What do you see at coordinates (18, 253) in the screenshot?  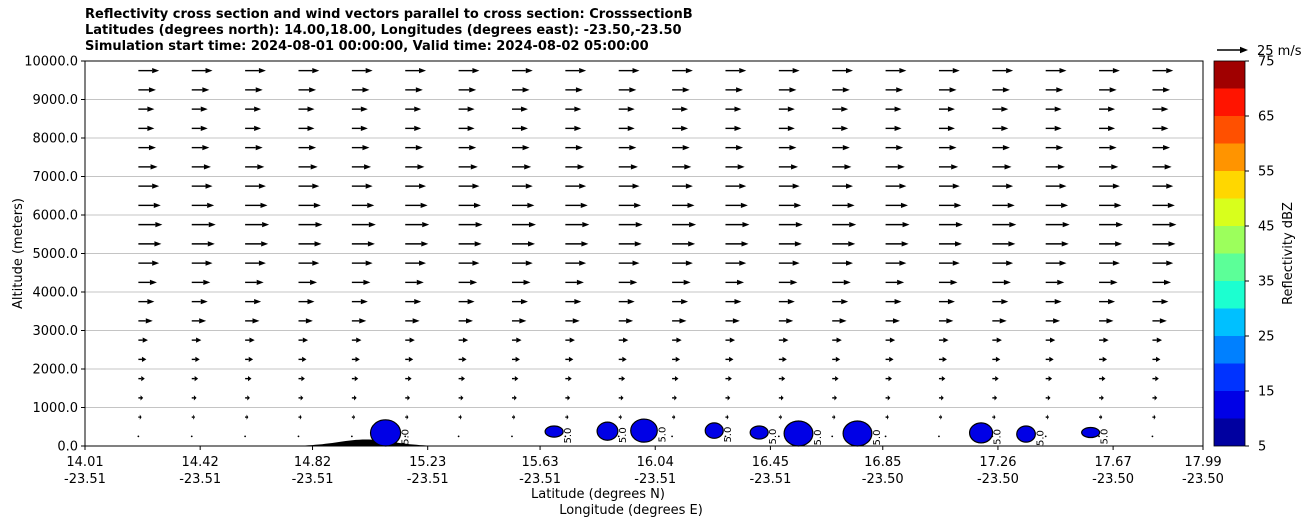 I see `y-axis-label: Altitude (meters)` at bounding box center [18, 253].